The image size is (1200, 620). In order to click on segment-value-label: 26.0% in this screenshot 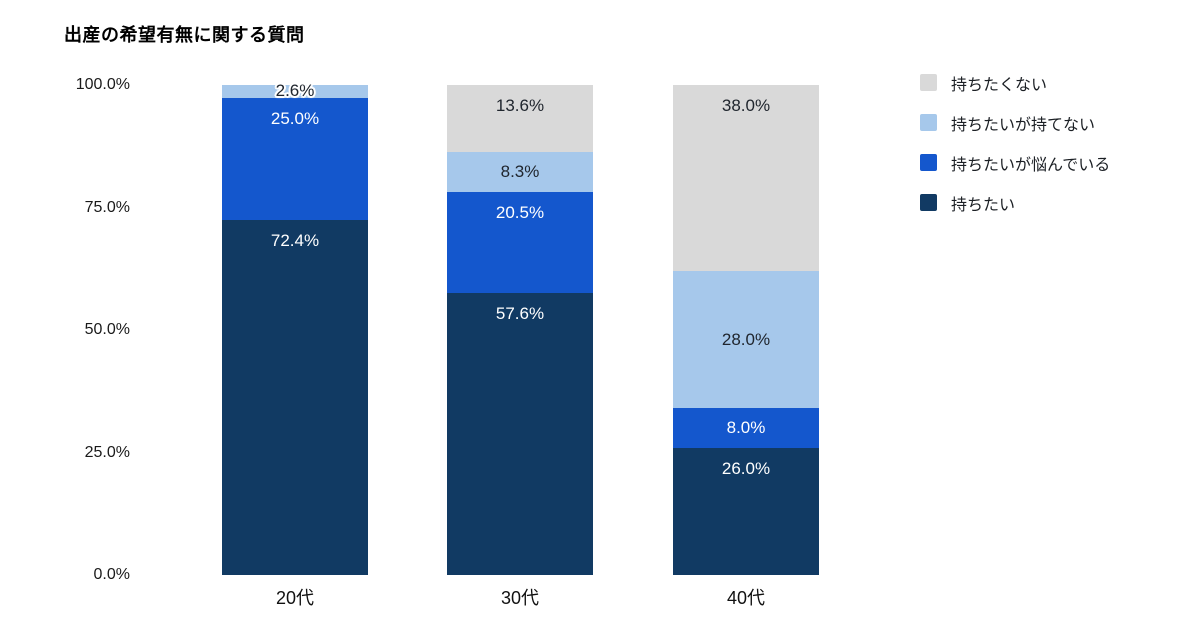, I will do `click(746, 468)`.